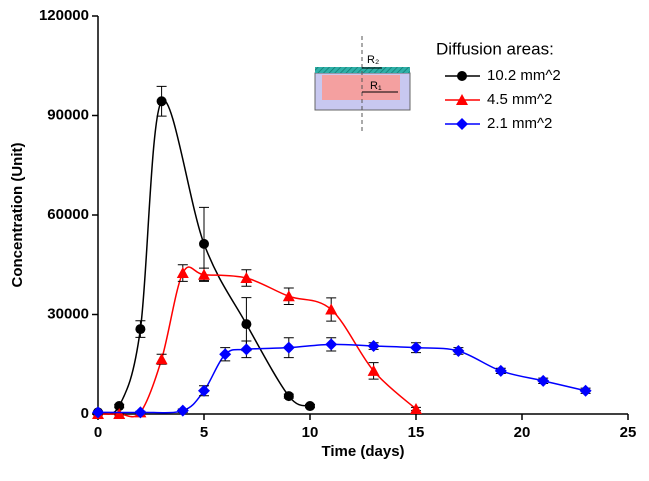 This screenshot has height=481, width=649. What do you see at coordinates (495, 48) in the screenshot?
I see `legend-title: Diffusion areas:` at bounding box center [495, 48].